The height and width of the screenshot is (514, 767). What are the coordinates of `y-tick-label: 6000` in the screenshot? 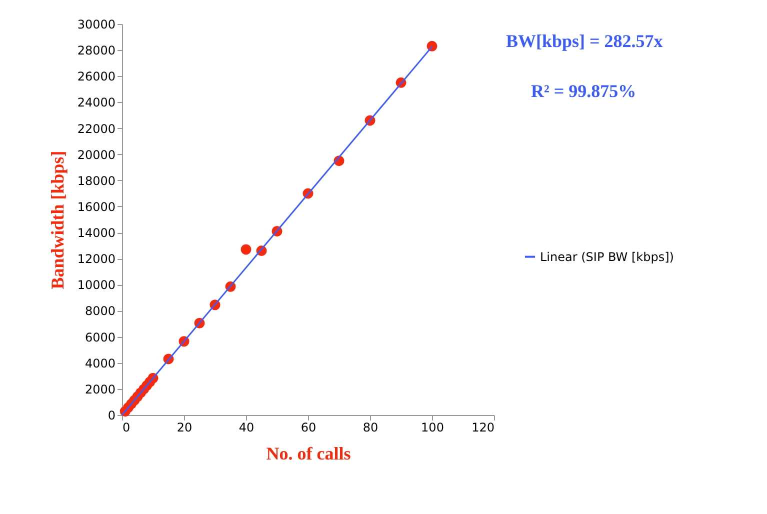 It's located at (100, 337).